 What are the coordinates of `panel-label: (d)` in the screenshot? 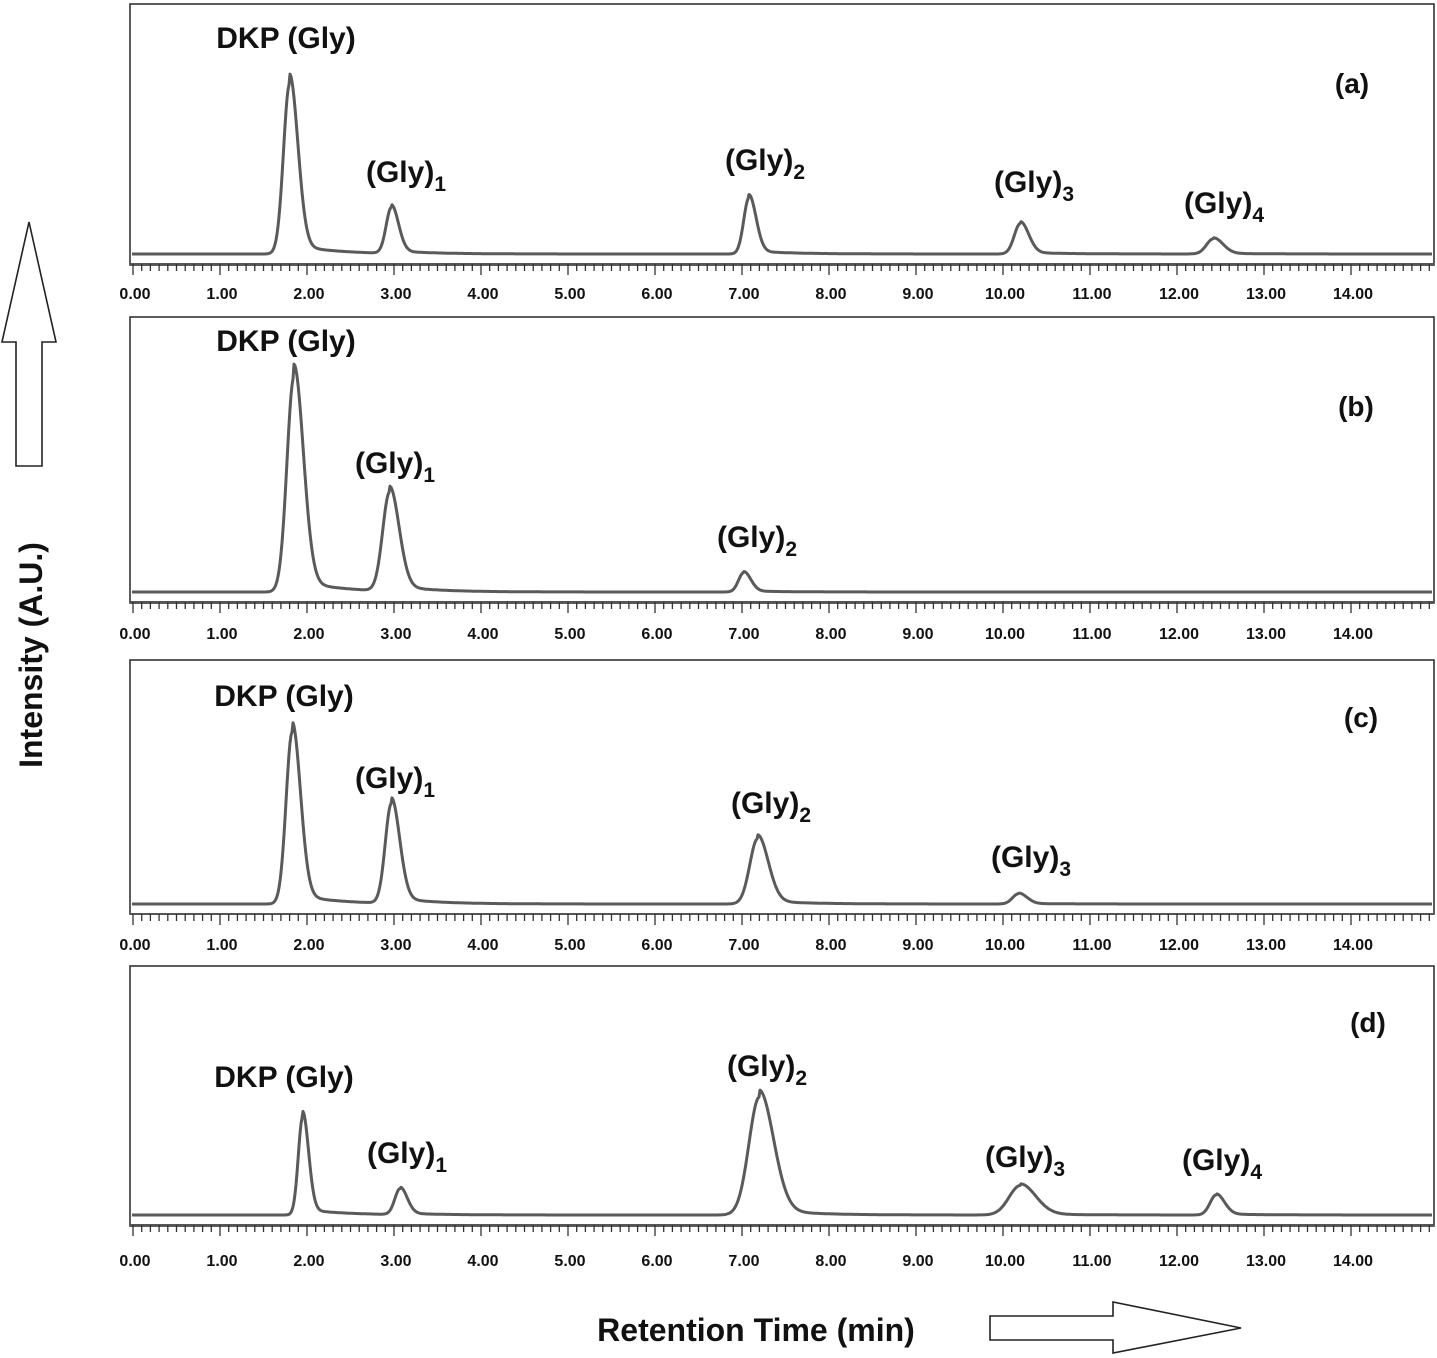 It's located at (1368, 1022).